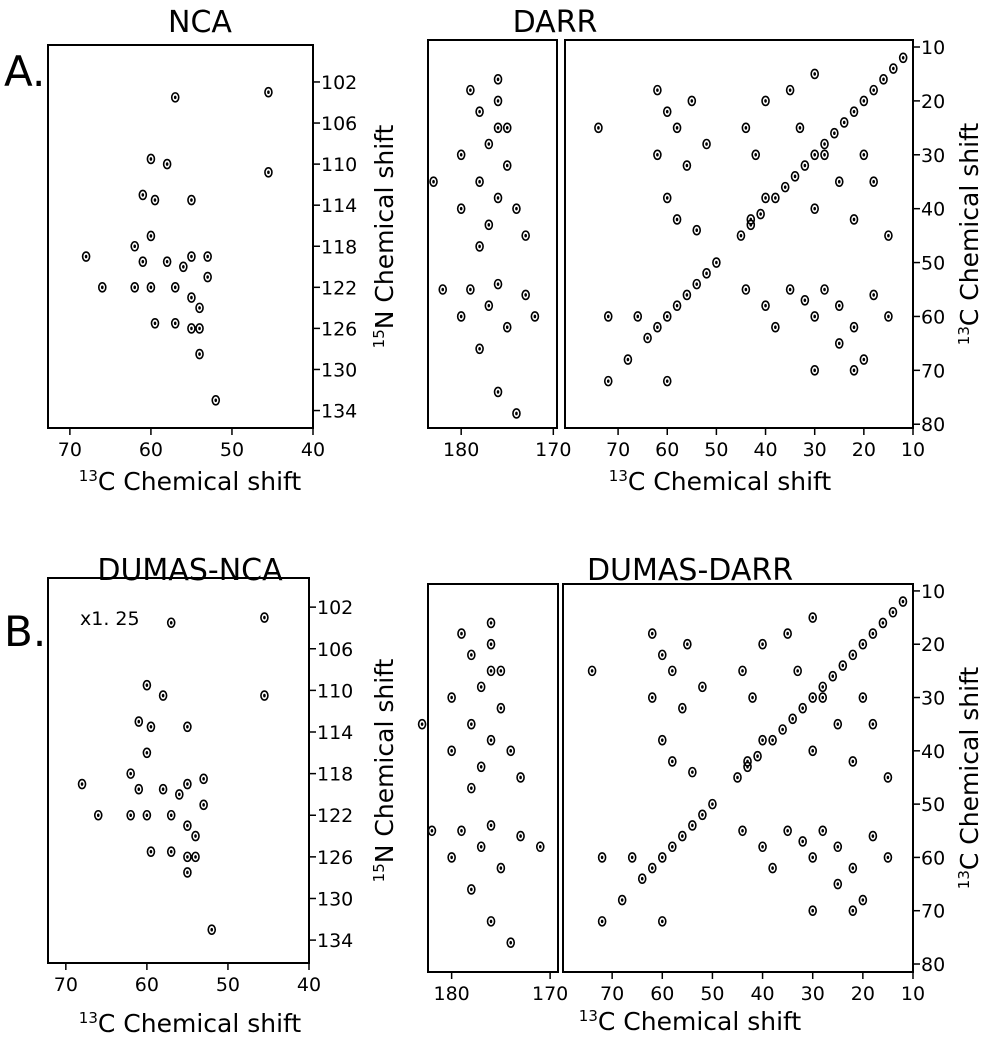 The image size is (994, 1050). What do you see at coordinates (933, 102) in the screenshot?
I see `y-tick-label: 20` at bounding box center [933, 102].